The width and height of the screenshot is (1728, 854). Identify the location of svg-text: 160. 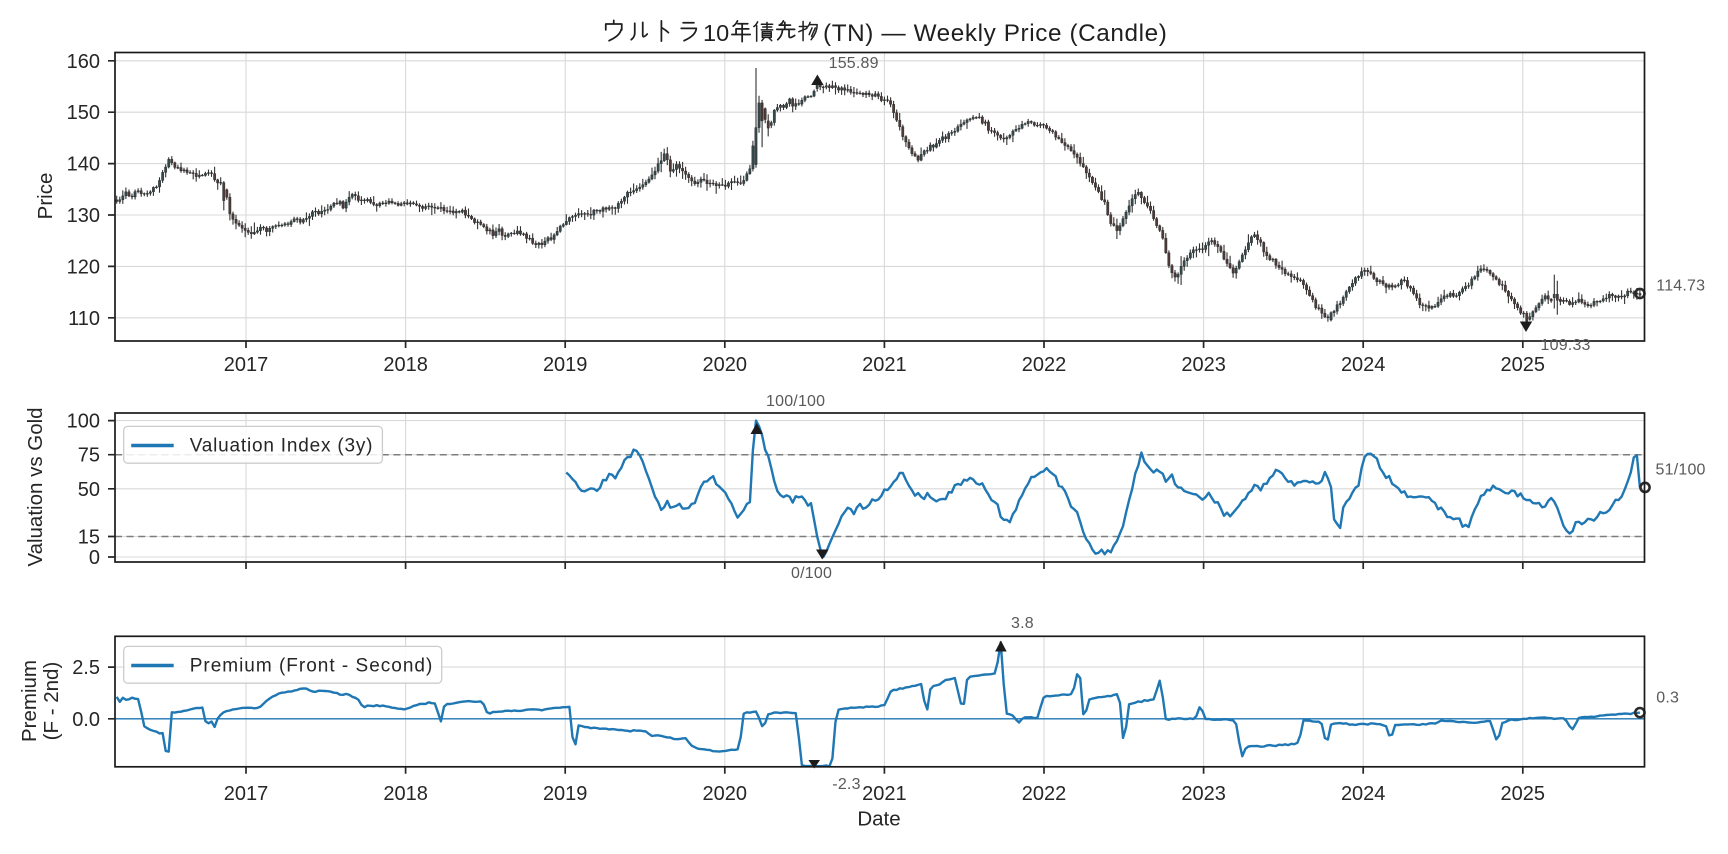
(83, 62).